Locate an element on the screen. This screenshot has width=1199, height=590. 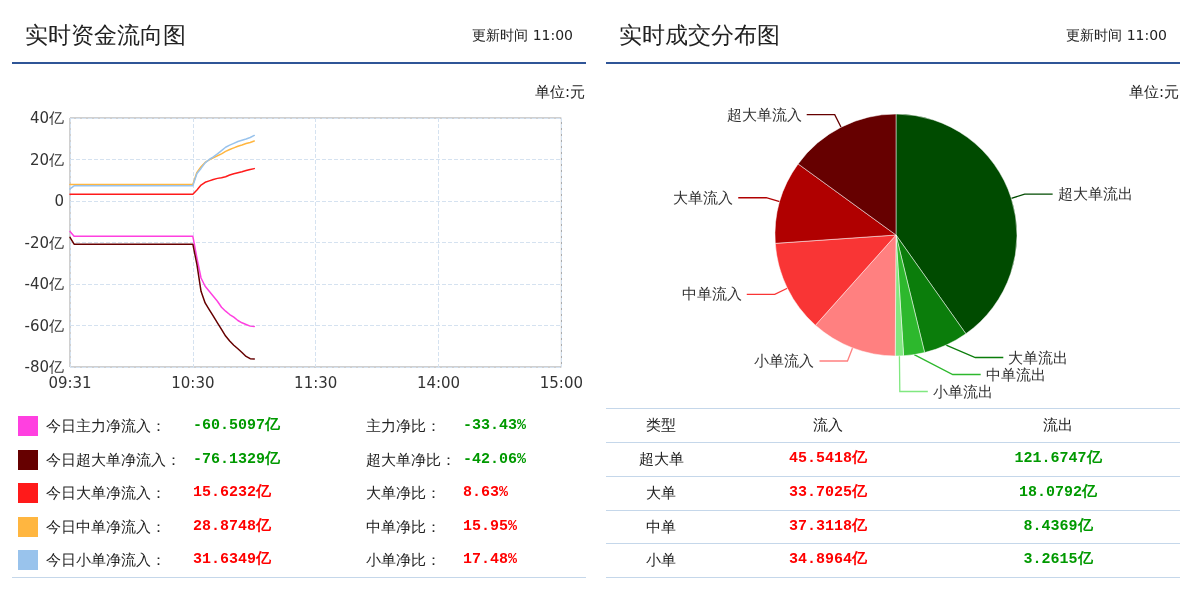
slice-label: 超大单流出 is located at coordinates (1095, 194).